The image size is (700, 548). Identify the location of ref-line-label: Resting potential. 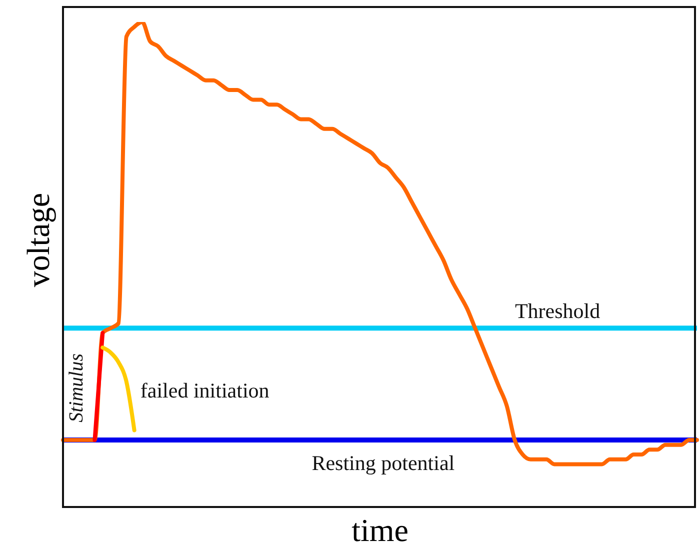
(383, 462).